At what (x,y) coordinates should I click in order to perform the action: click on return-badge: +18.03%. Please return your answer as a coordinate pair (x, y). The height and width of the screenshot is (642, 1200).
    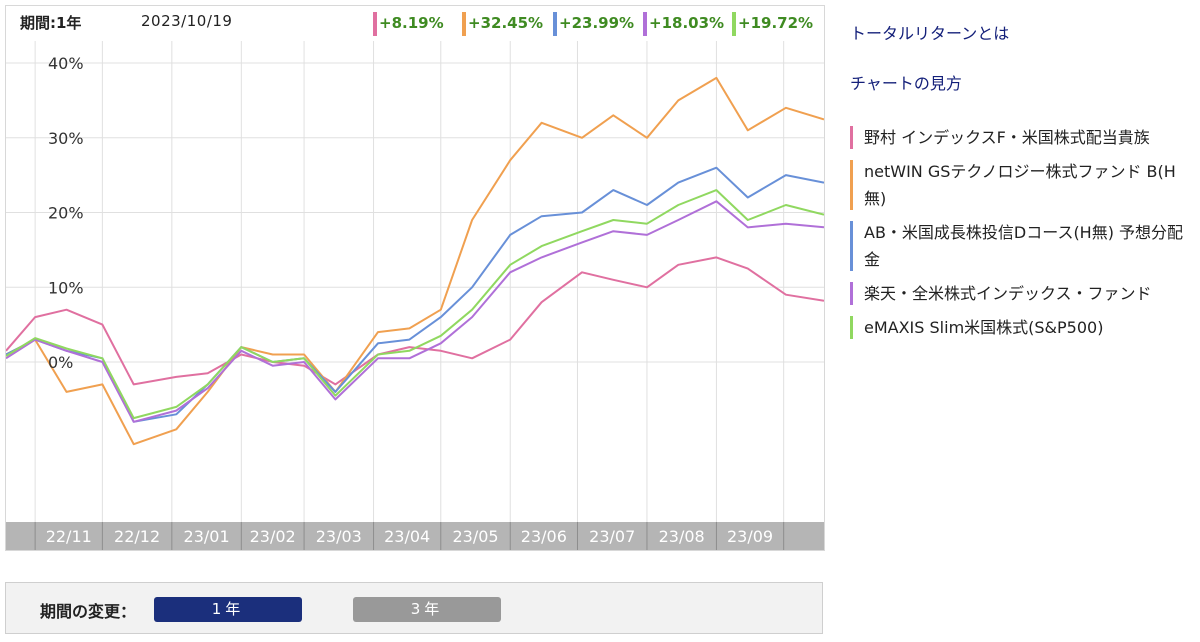
    Looking at the image, I should click on (683, 24).